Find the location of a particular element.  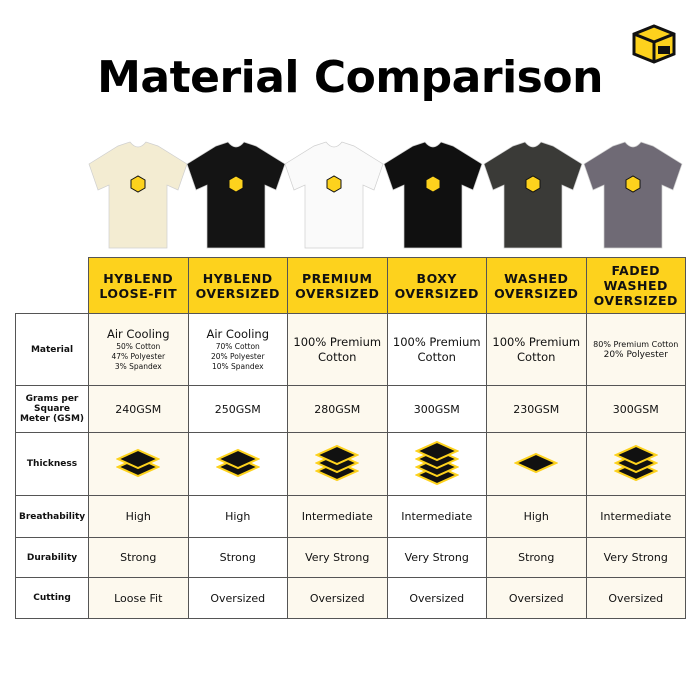

cell-text: Loose Fit is located at coordinates (138, 598).